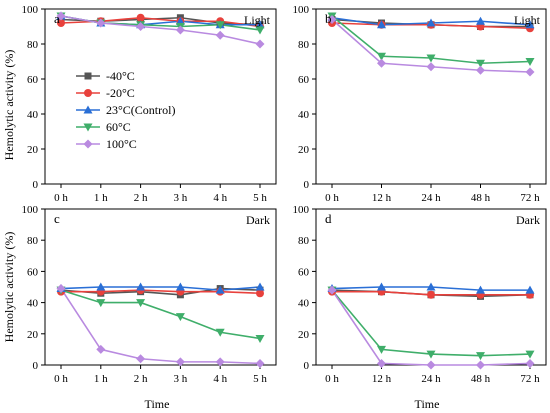  I want to click on legend-label: 100°C, so click(121, 144).